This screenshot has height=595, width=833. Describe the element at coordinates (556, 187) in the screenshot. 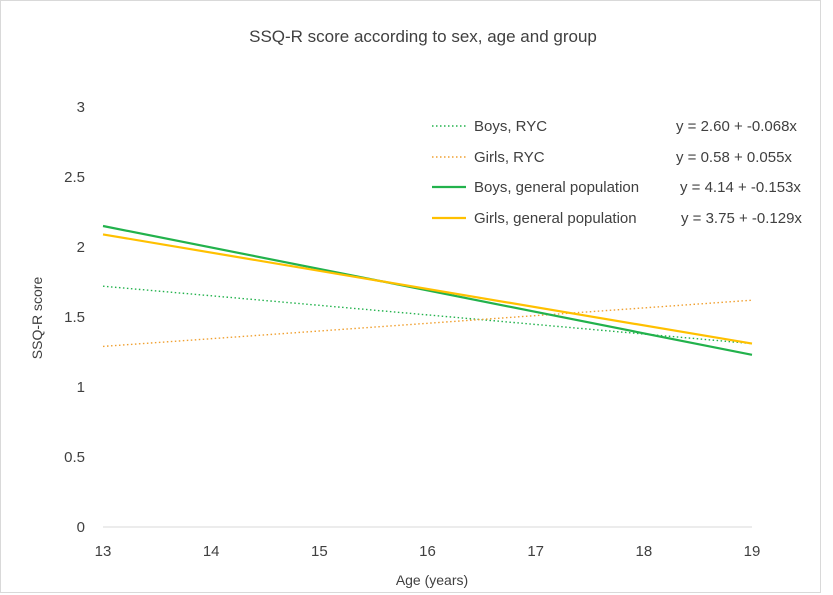

I see `legend-label: Boys, general population` at that location.